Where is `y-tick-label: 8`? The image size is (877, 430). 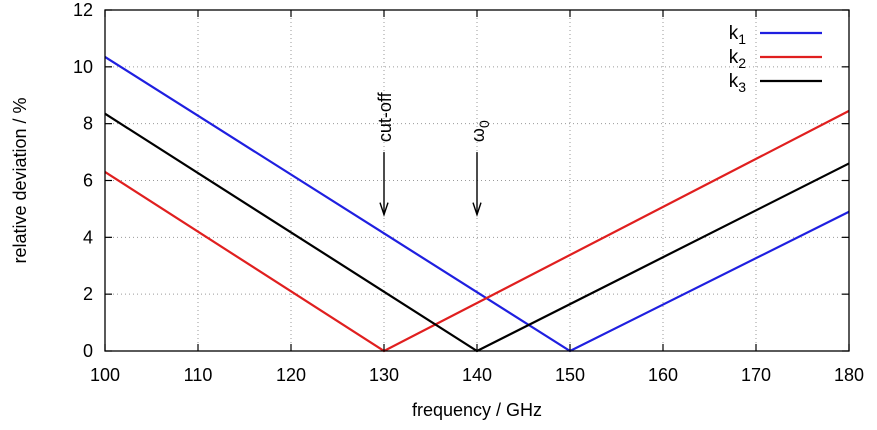
y-tick-label: 8 is located at coordinates (88, 124).